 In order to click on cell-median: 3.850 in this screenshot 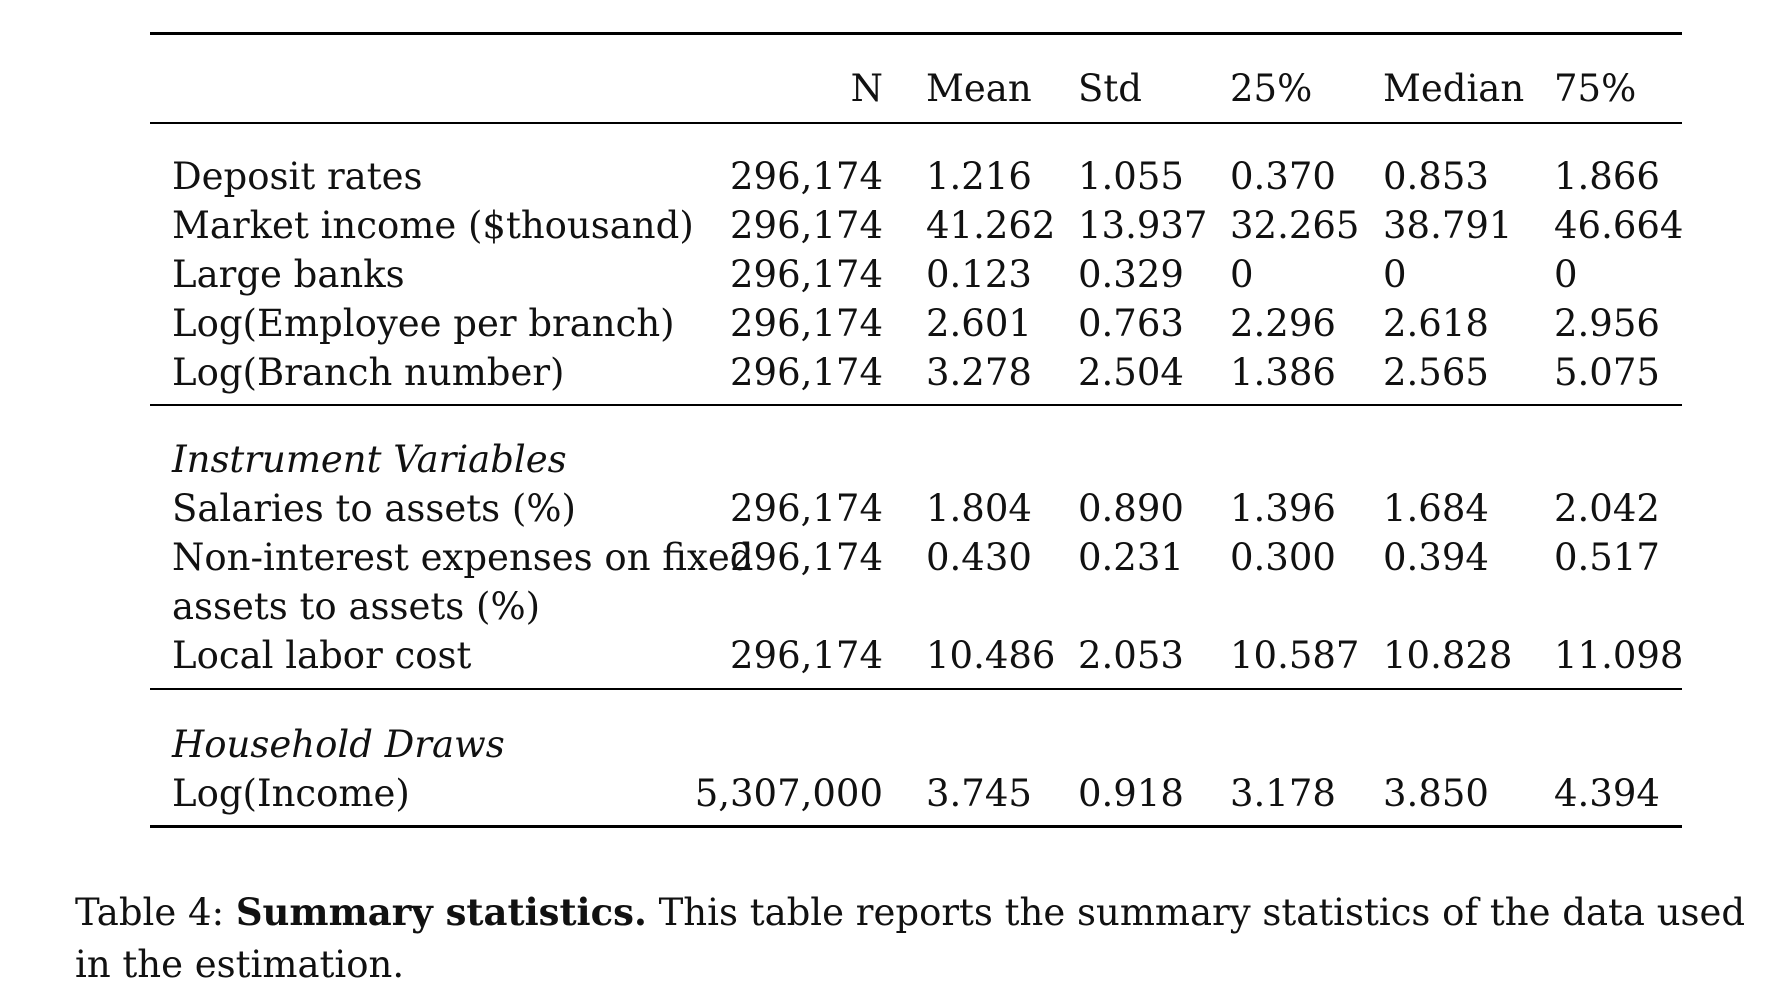, I will do `click(1436, 793)`.